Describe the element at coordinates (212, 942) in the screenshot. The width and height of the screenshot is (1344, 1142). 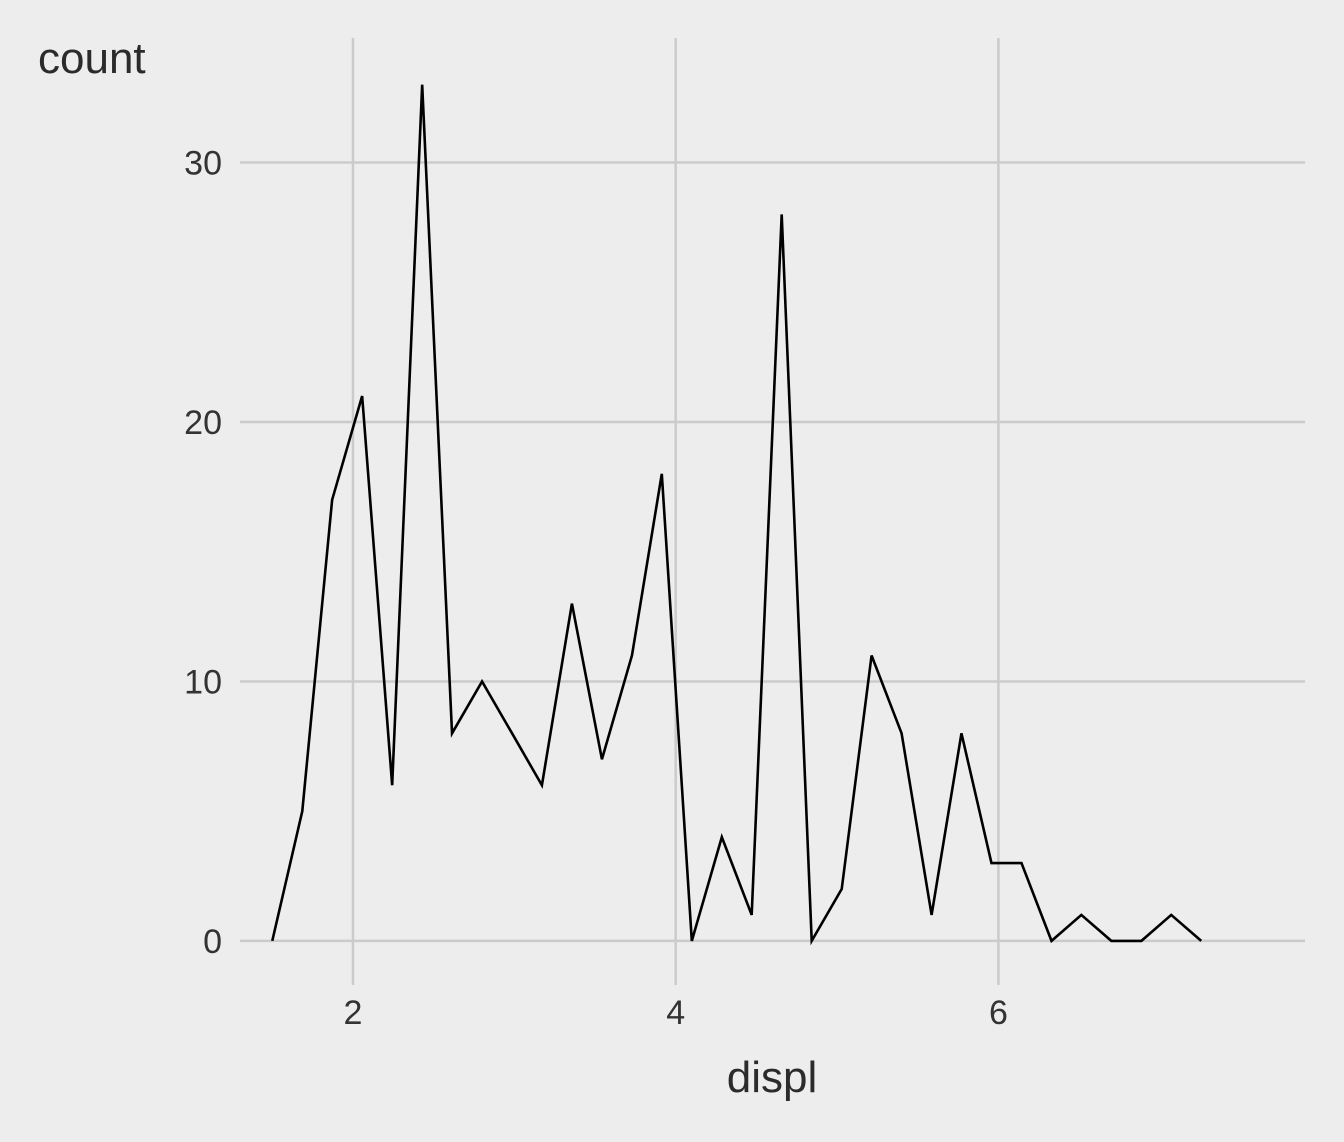
I see `y-tick-label: 0` at that location.